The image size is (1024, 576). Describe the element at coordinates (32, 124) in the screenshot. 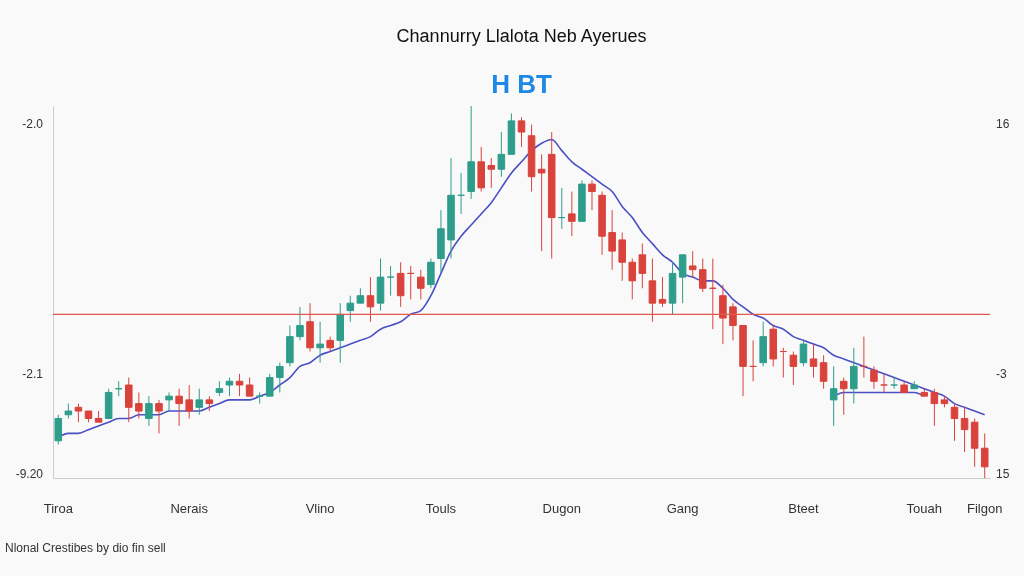

I see `text: -2.0` at that location.